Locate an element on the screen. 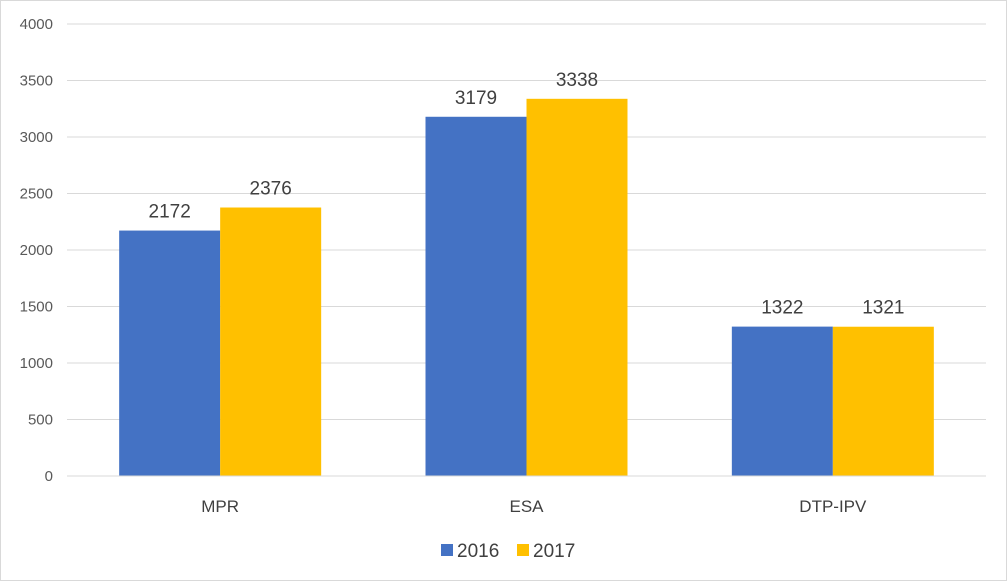  data-label: 1322 is located at coordinates (782, 308).